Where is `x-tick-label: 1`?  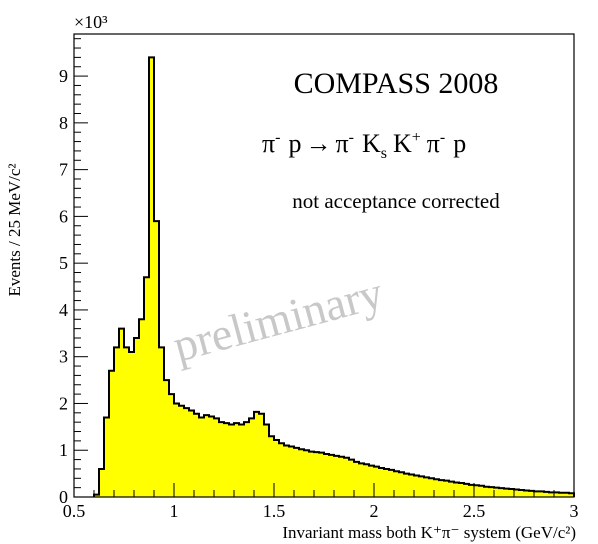 x-tick-label: 1 is located at coordinates (174, 511).